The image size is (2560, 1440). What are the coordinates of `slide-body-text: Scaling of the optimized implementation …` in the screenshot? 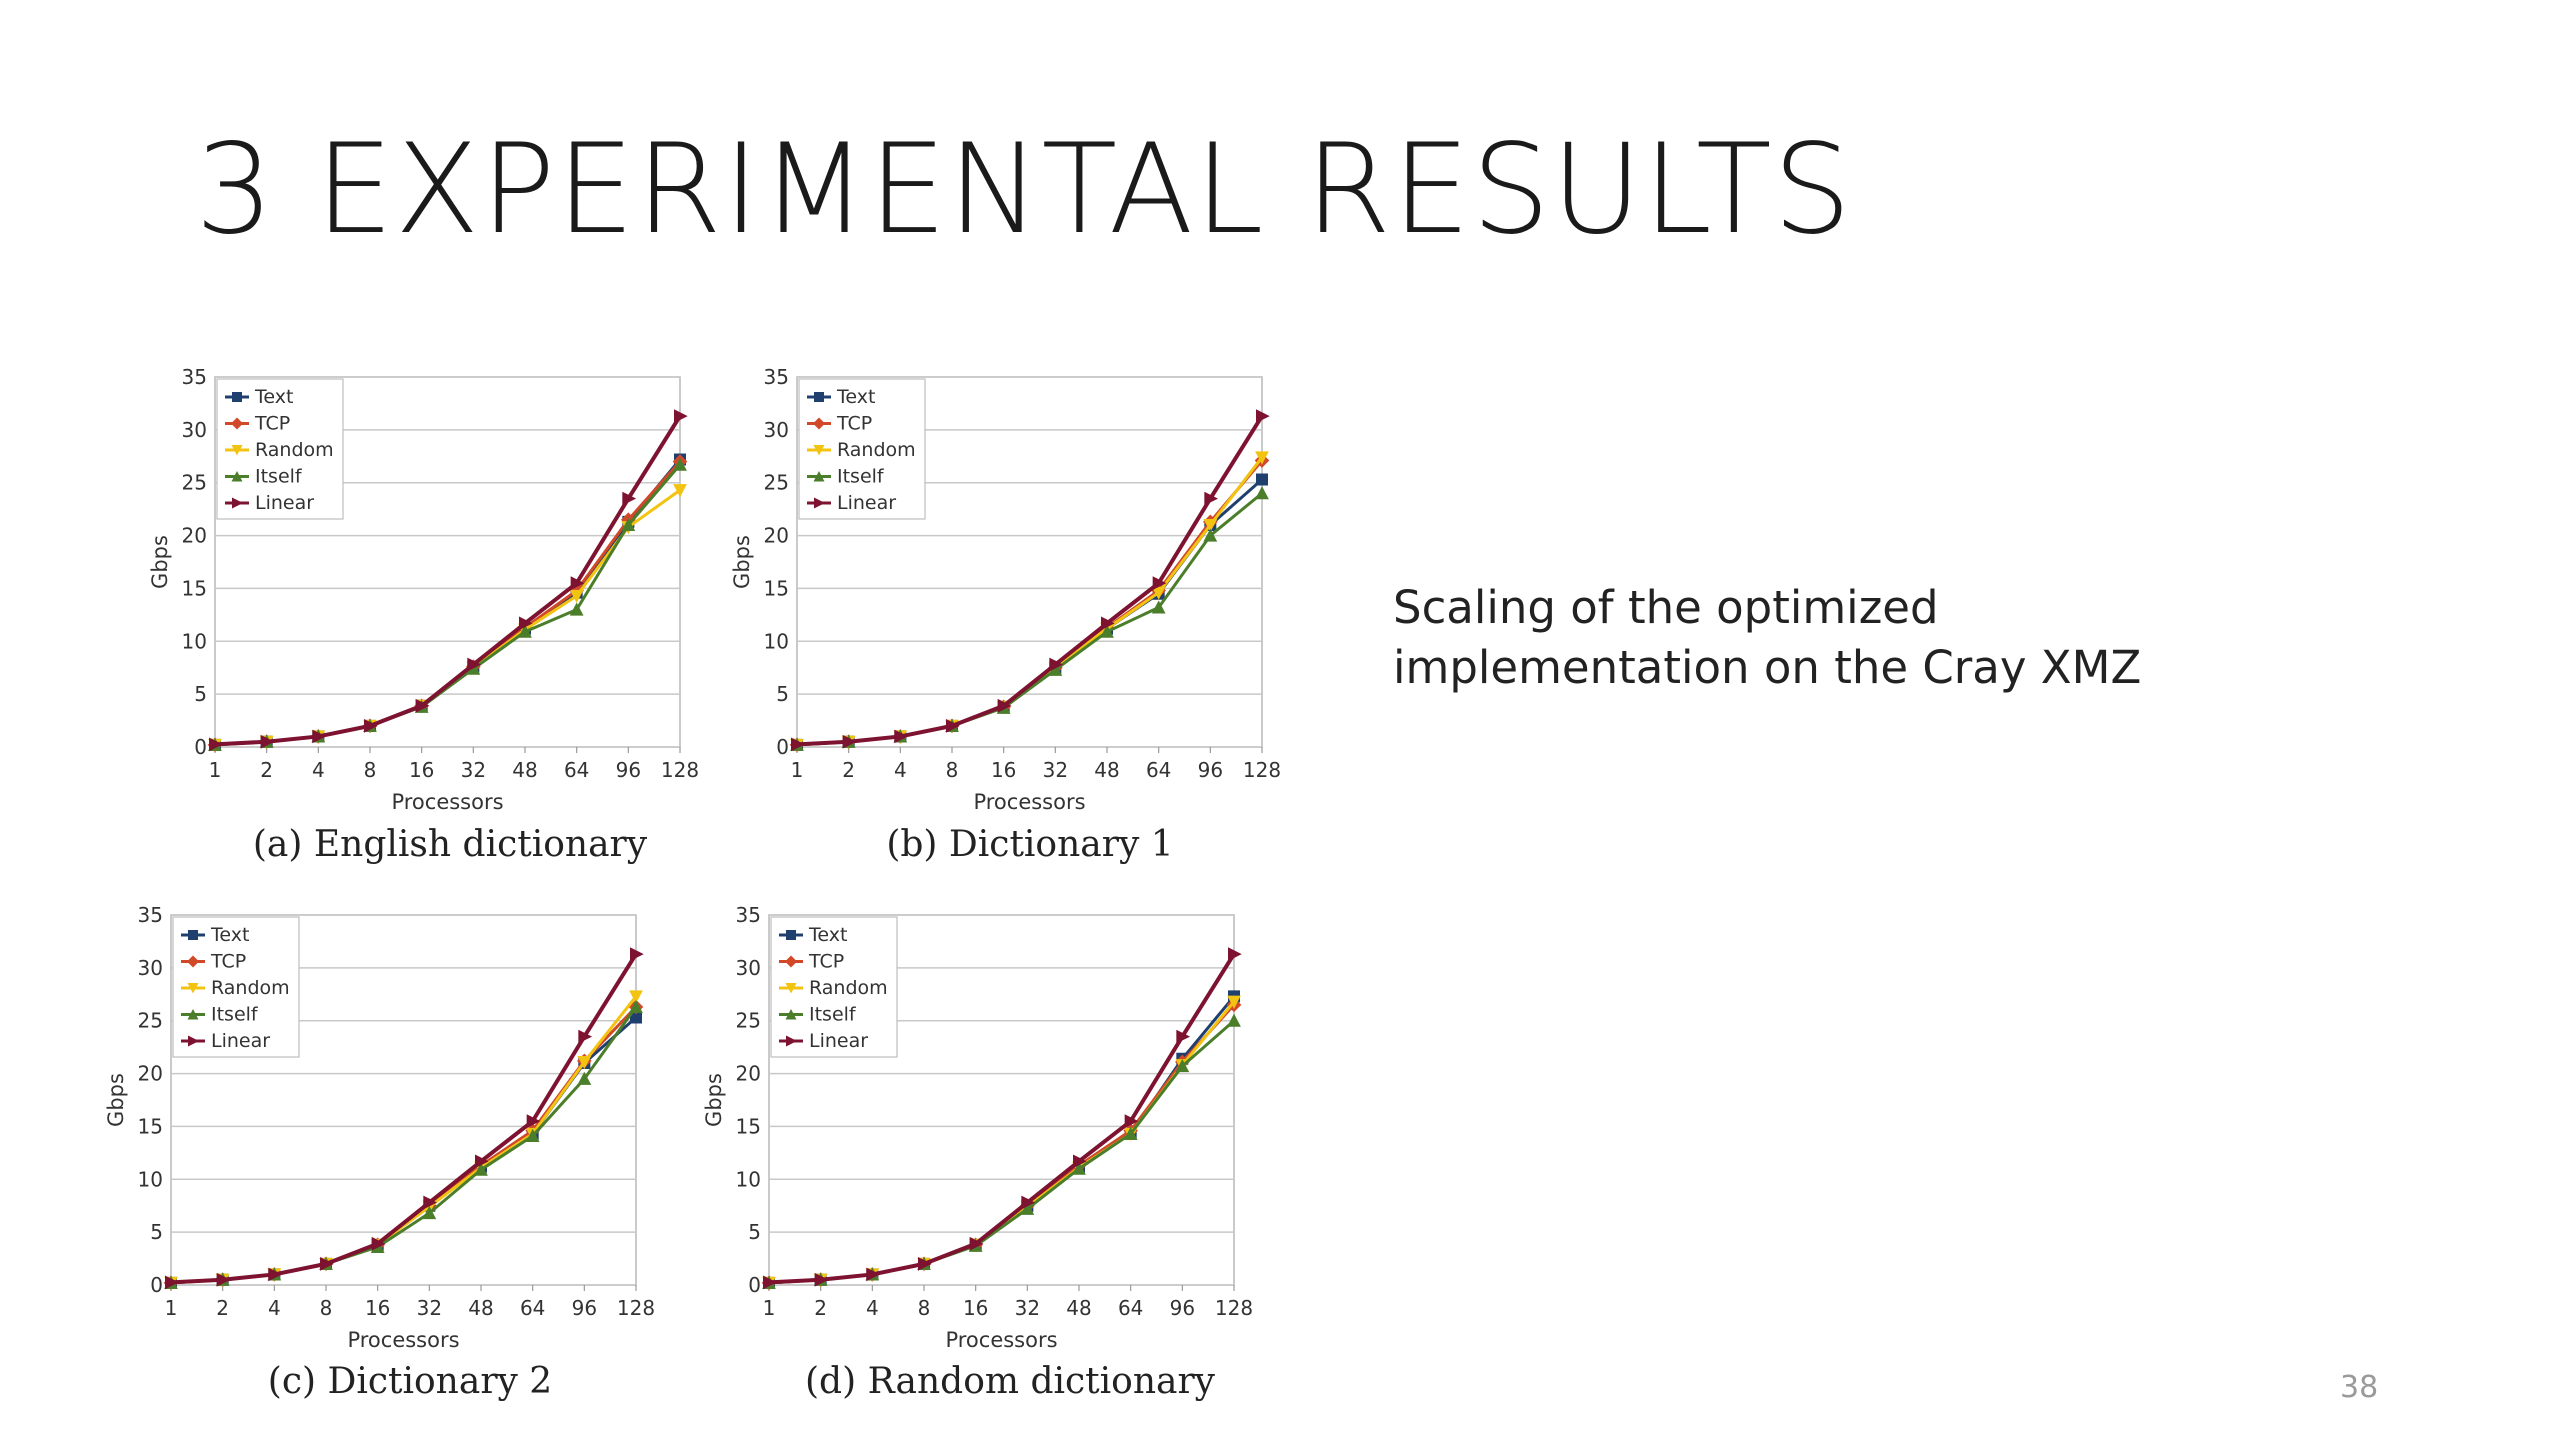 It's located at (1843, 638).